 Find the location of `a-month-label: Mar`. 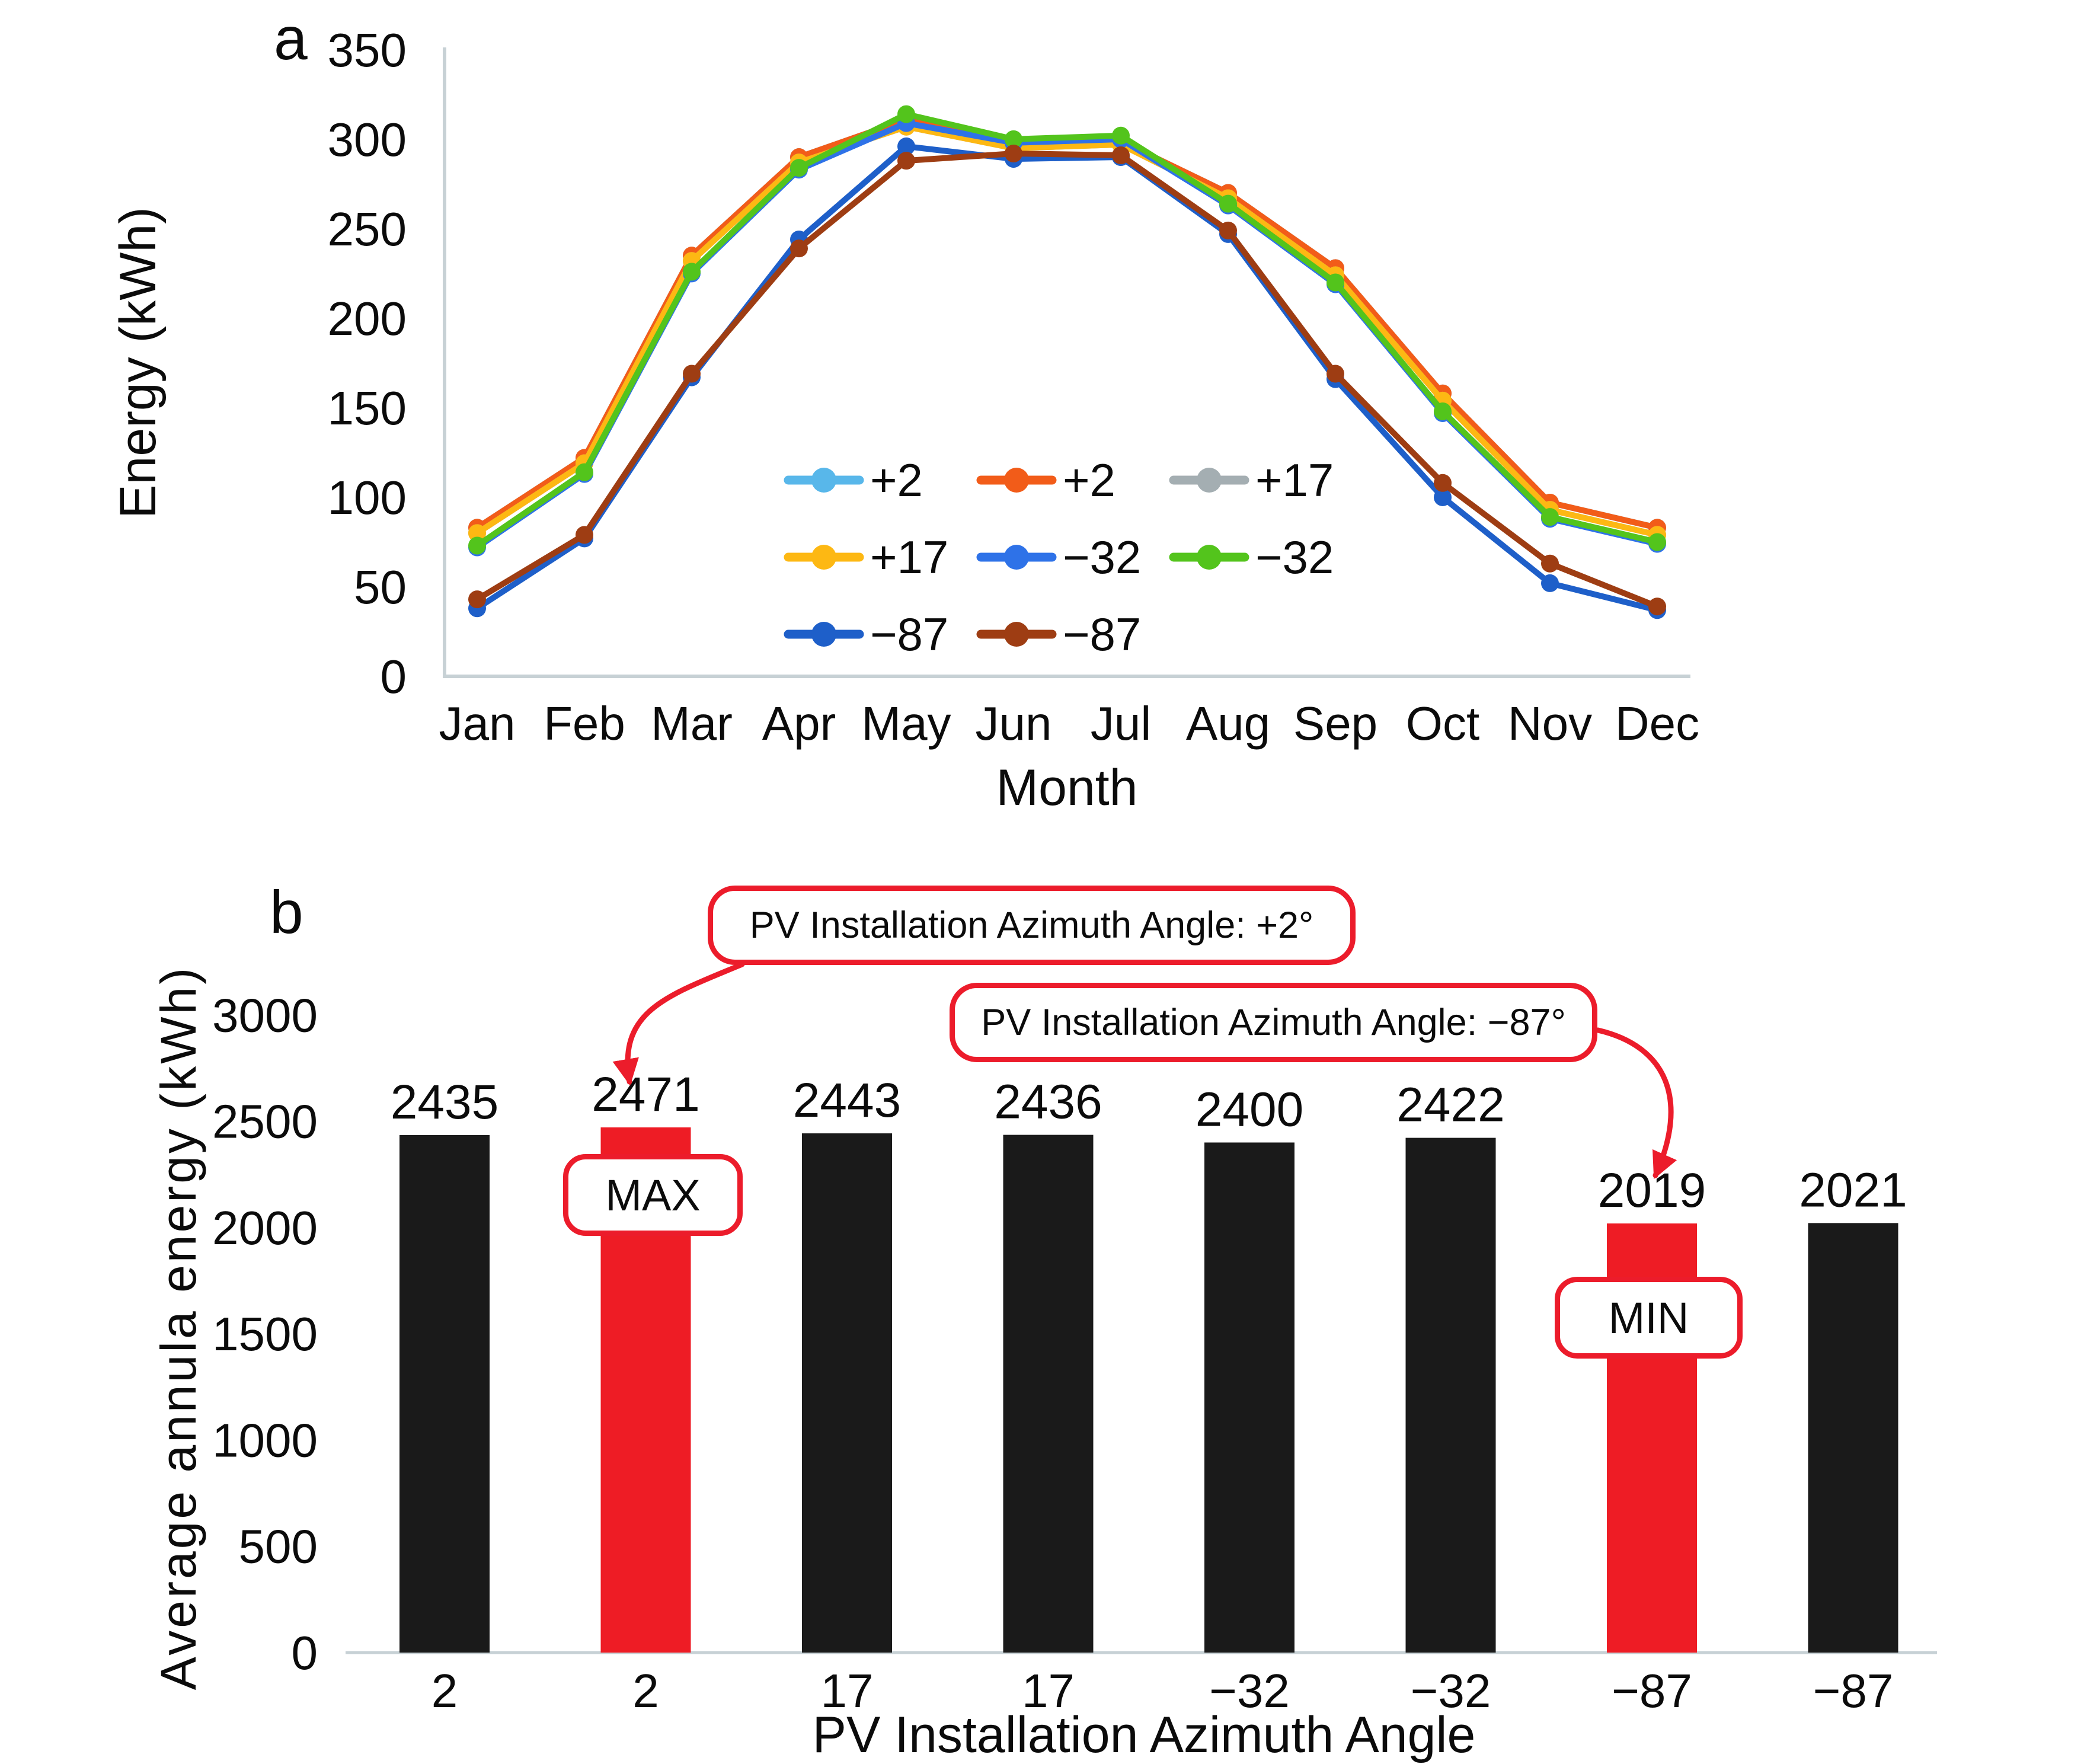

a-month-label: Mar is located at coordinates (692, 724).